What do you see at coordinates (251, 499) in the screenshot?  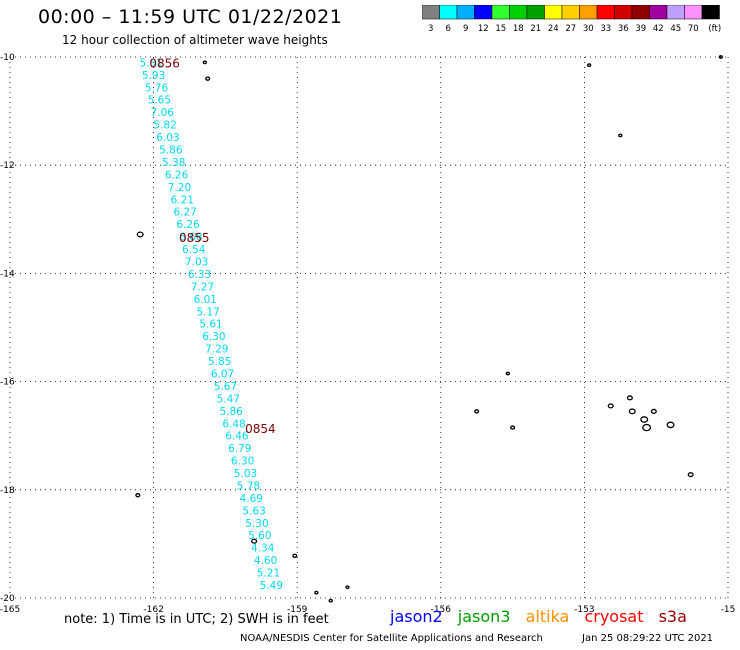 I see `wave-height-value: 4.69` at bounding box center [251, 499].